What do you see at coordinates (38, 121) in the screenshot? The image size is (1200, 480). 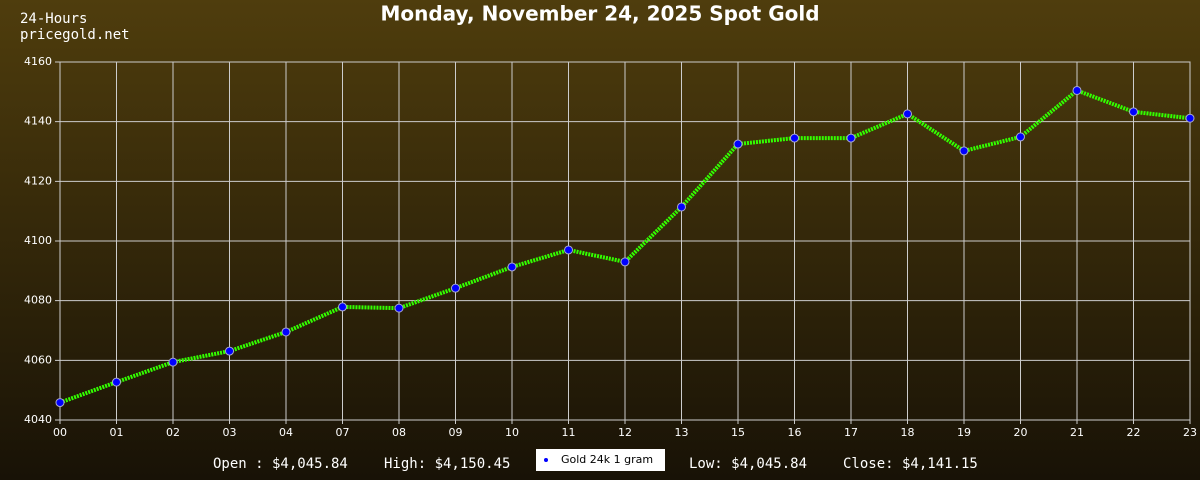 I see `y-tick-label: 4140` at bounding box center [38, 121].